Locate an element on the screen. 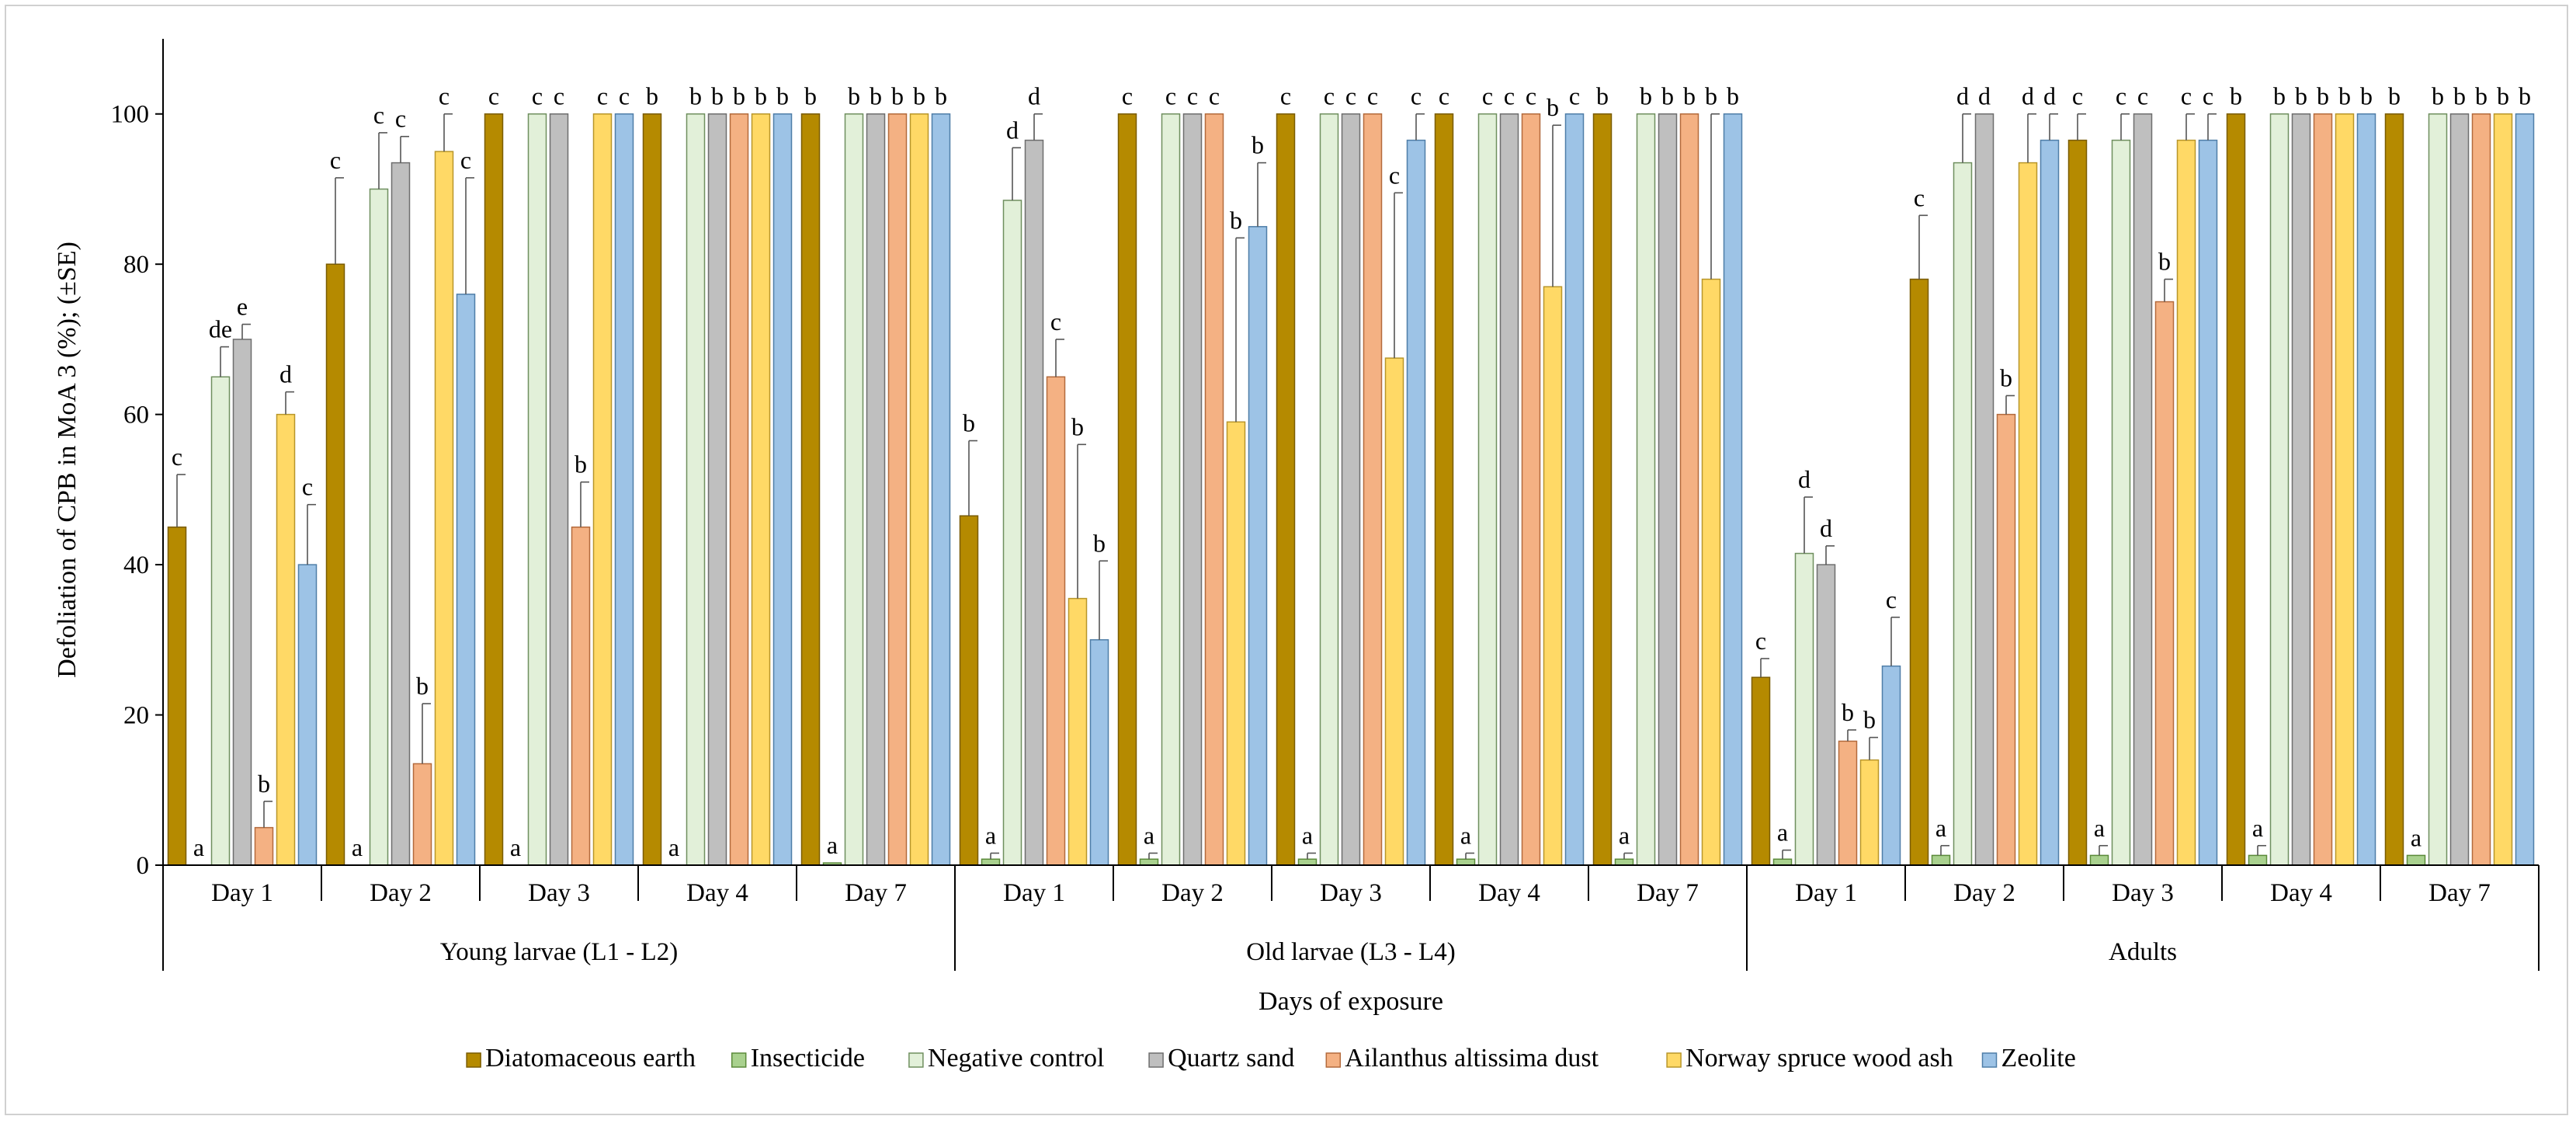  day-label: Day 7 is located at coordinates (1668, 893).